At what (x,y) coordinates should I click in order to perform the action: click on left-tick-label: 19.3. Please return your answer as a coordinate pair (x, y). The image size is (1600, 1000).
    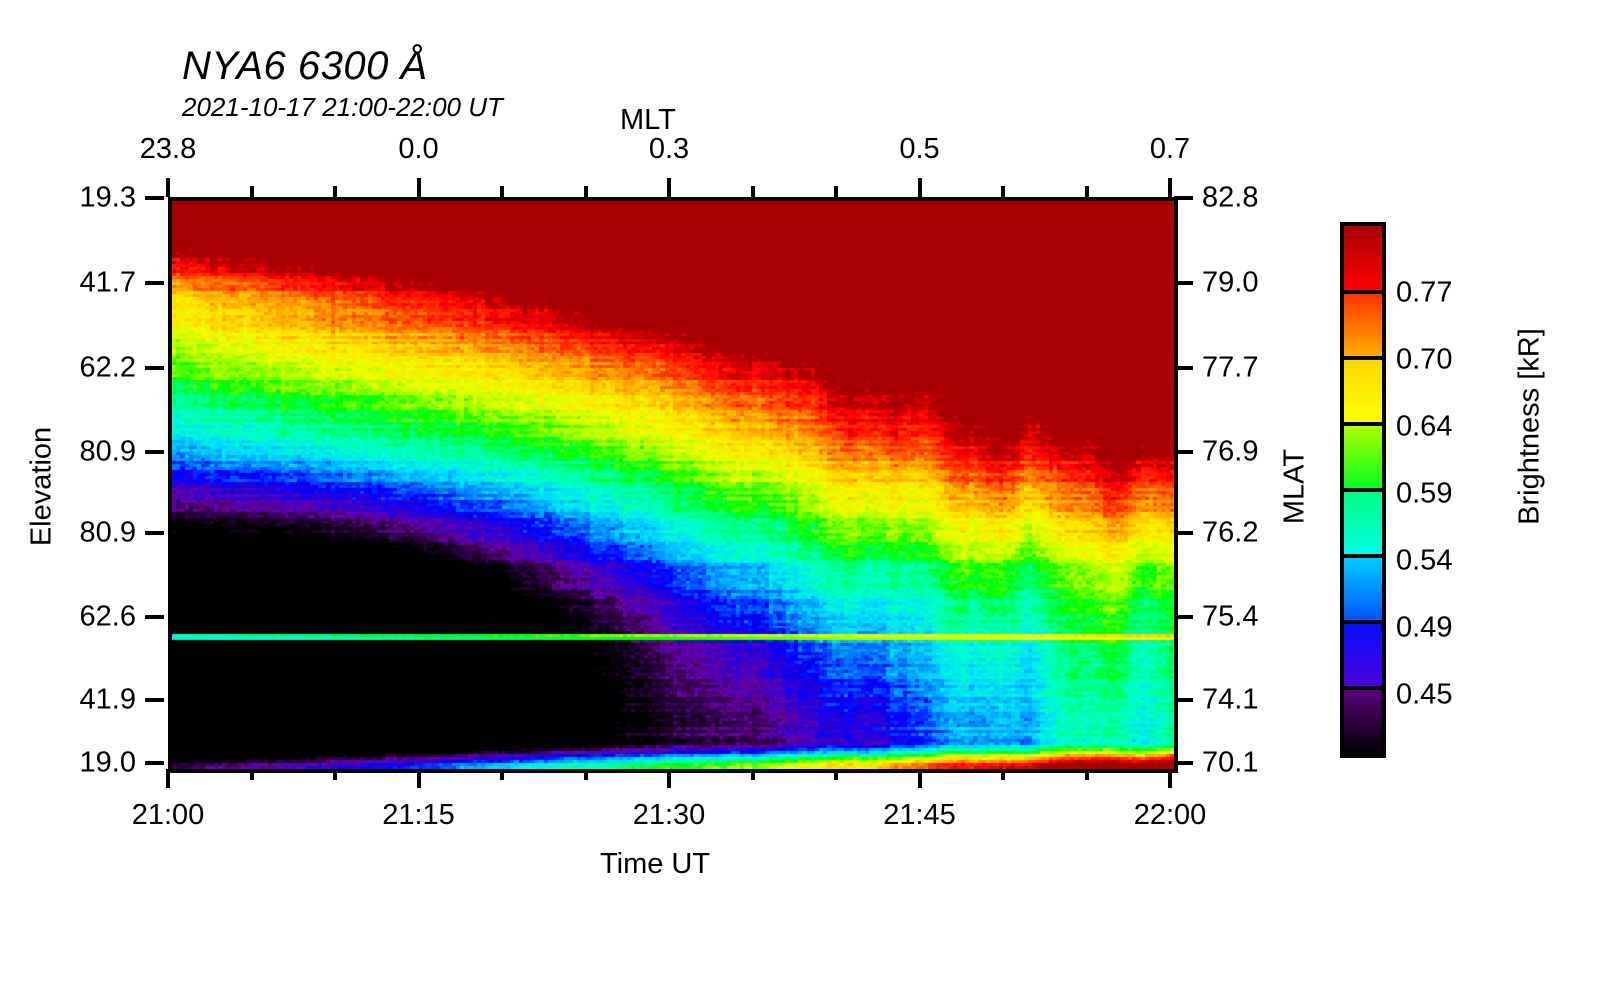
    Looking at the image, I should click on (107, 197).